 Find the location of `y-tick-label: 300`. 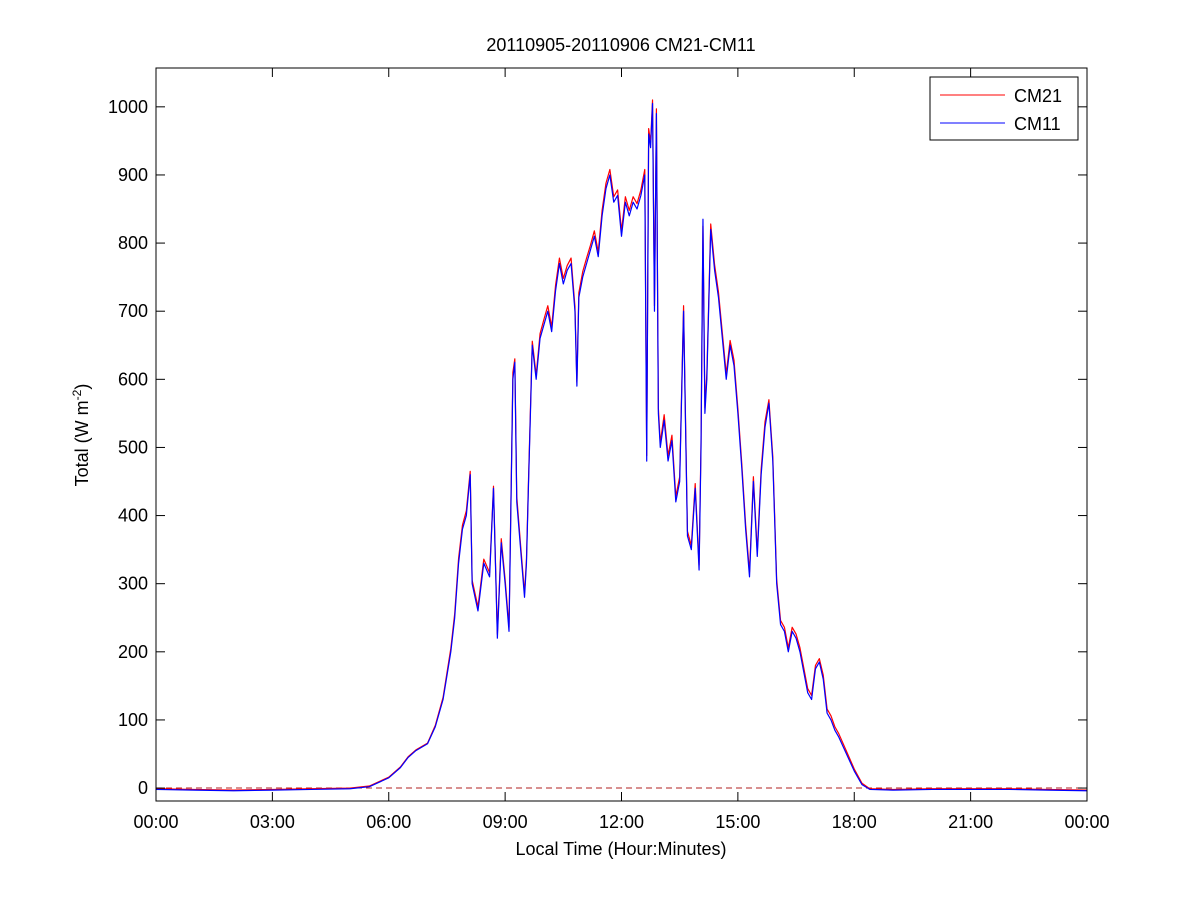

y-tick-label: 300 is located at coordinates (133, 584).